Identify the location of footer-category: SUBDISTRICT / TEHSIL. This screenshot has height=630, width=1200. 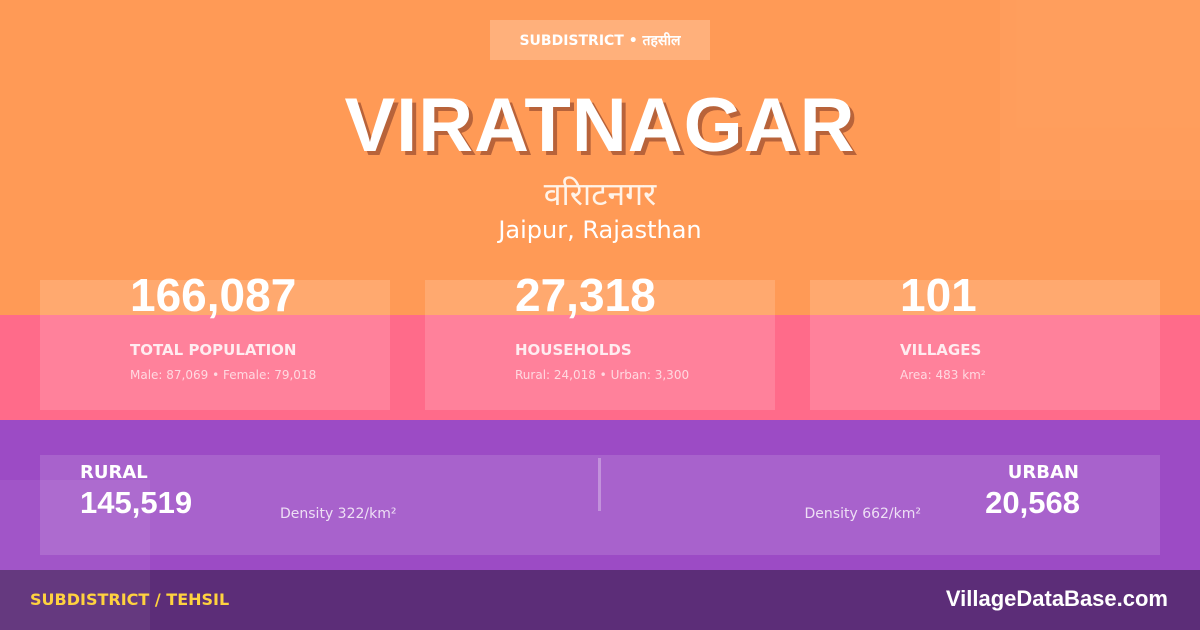
(130, 599).